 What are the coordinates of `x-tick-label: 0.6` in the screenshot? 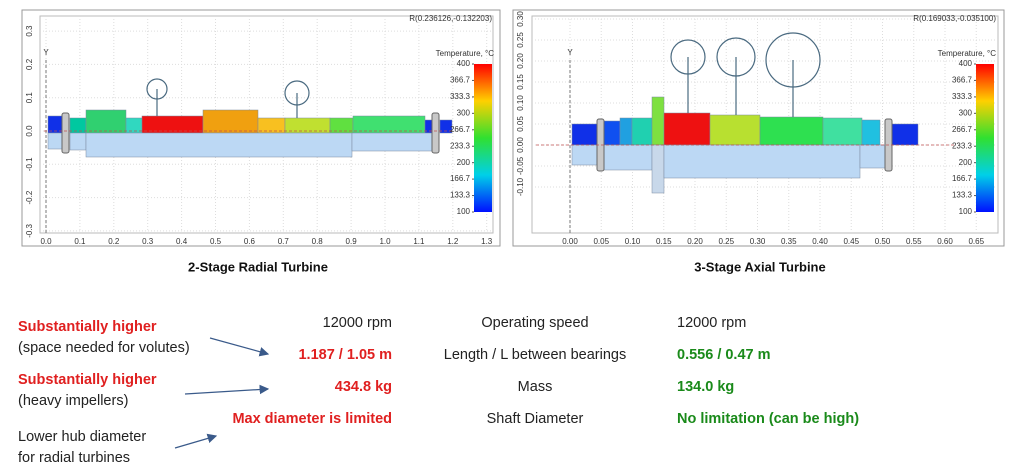 It's located at (250, 241).